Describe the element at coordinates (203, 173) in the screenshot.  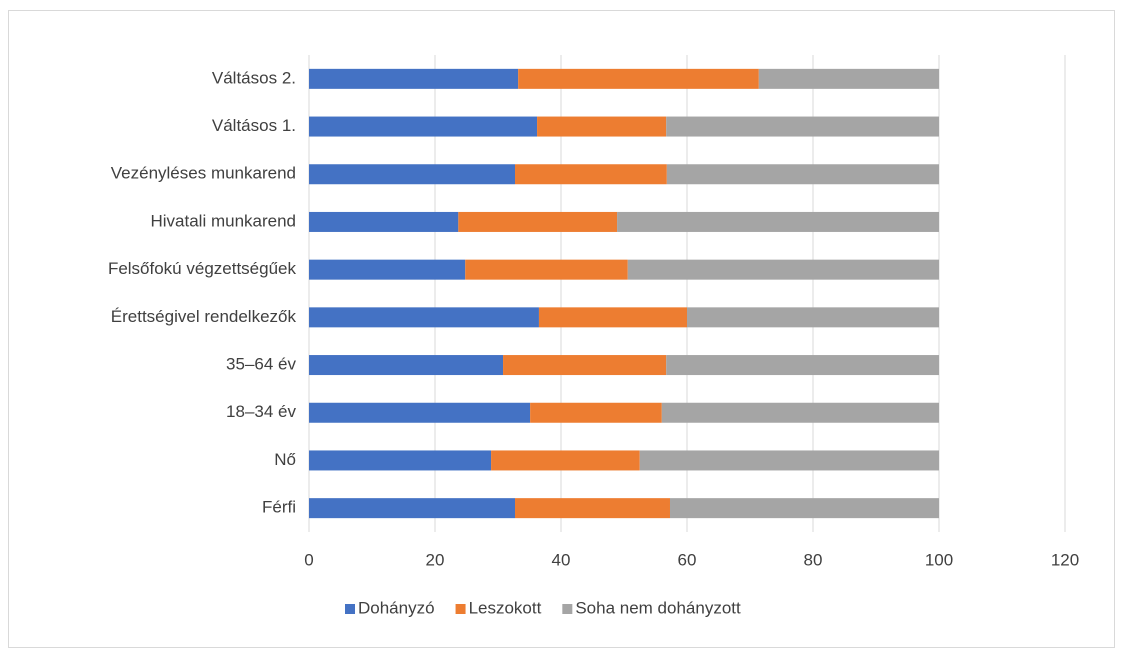
I see `y-tick-label: Vezényléses munkarend` at that location.